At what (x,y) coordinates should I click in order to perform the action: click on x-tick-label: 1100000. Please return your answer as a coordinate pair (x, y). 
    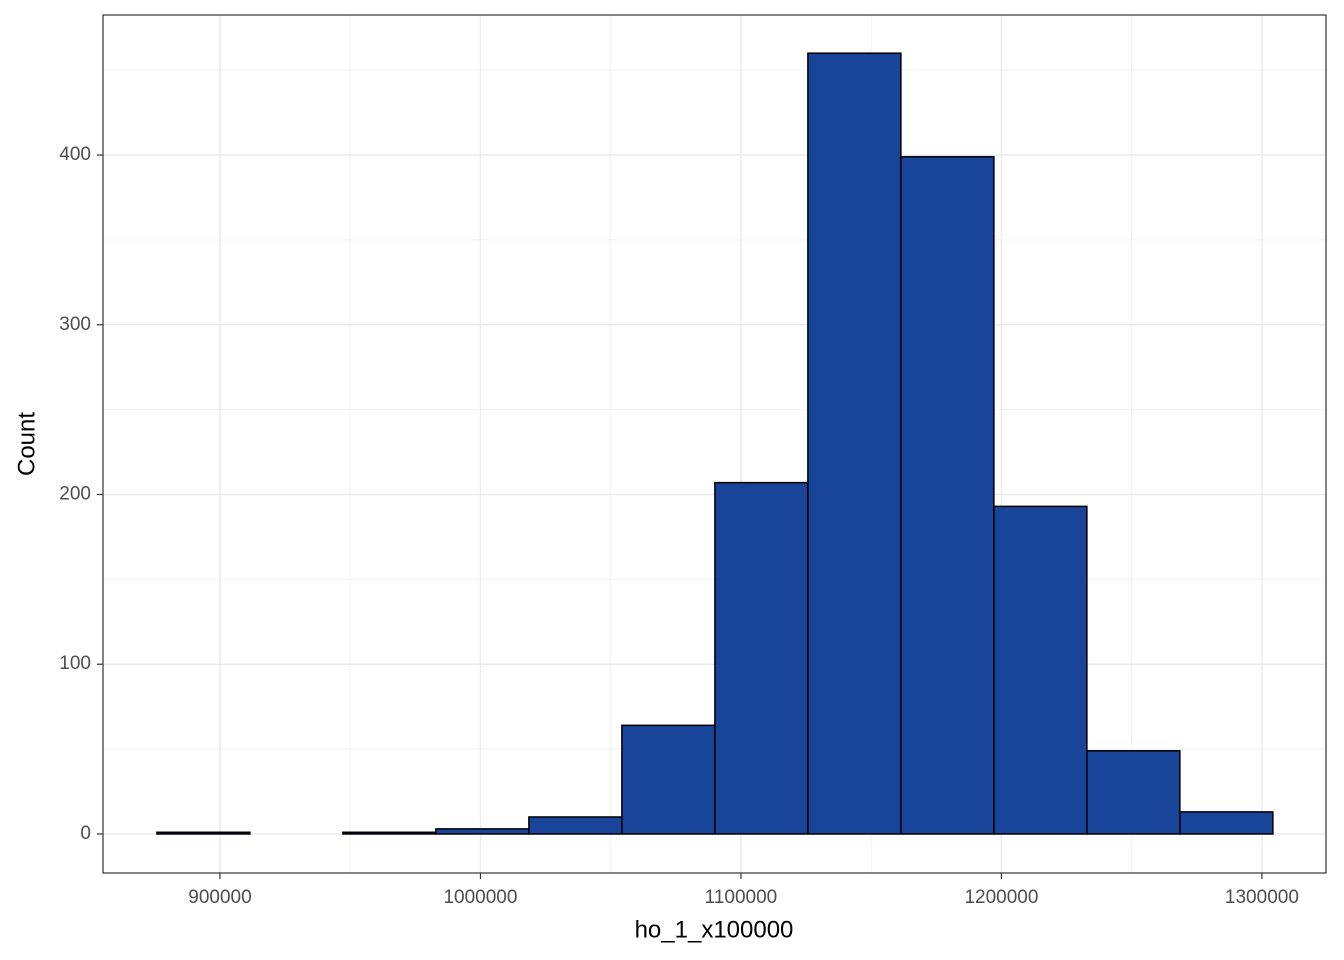
    Looking at the image, I should click on (741, 897).